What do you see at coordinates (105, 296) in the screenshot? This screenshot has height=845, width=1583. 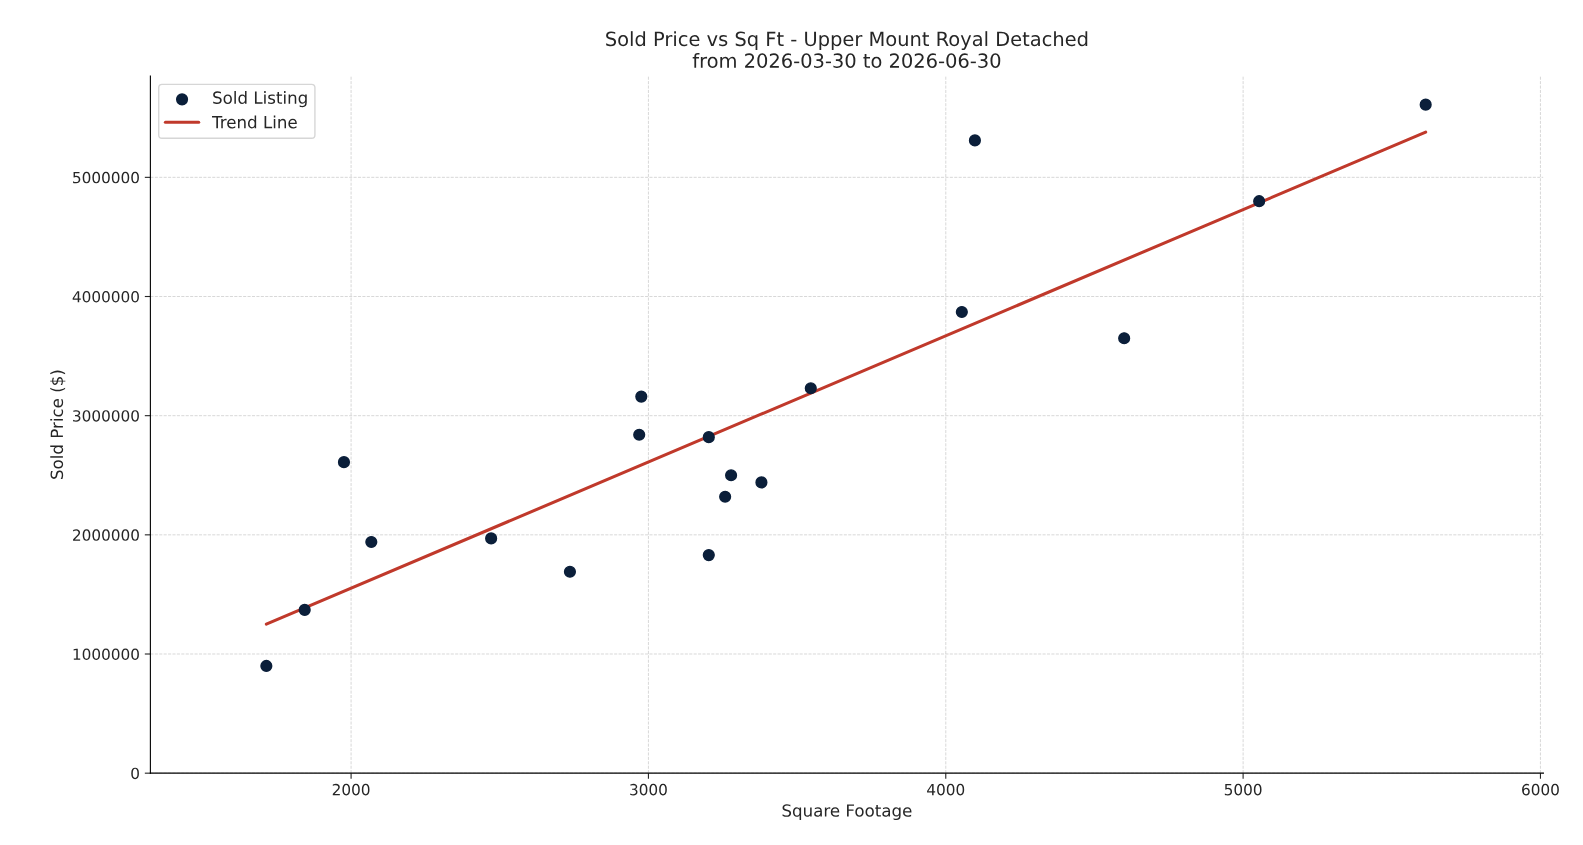 I see `y-tick-label: 4000000` at bounding box center [105, 296].